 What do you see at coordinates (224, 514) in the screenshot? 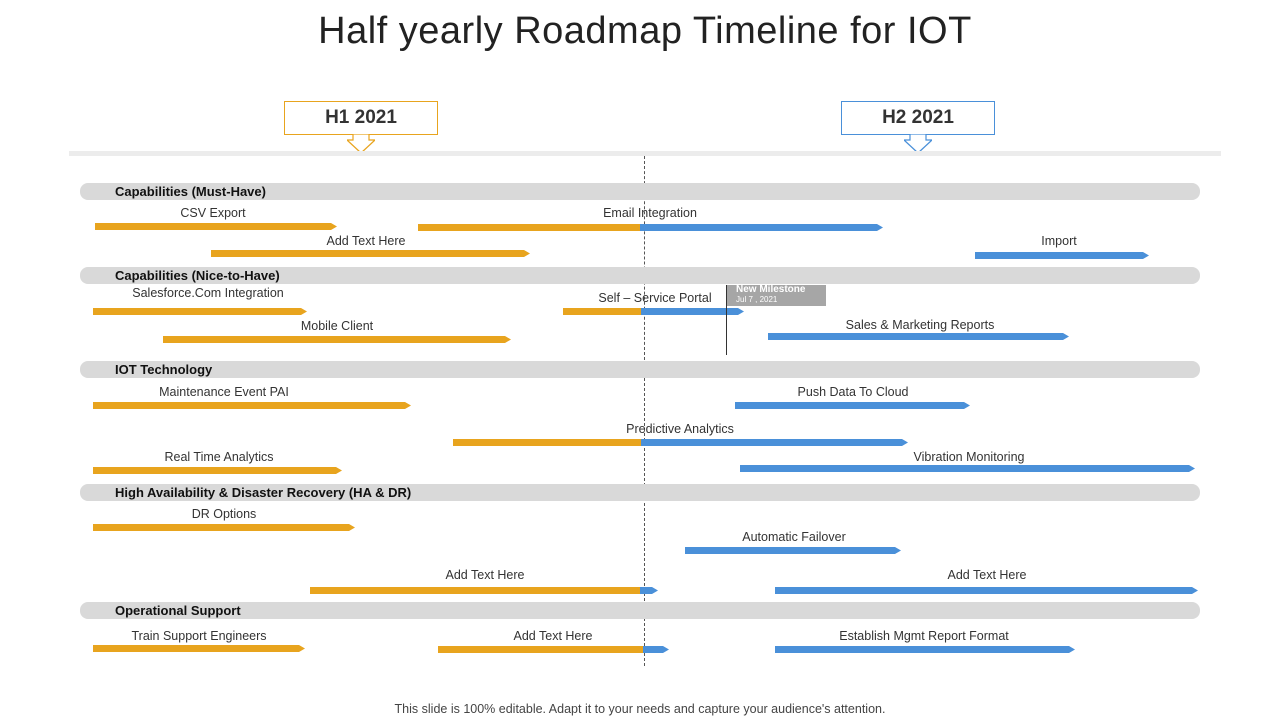
I see `task-label: DR Options` at bounding box center [224, 514].